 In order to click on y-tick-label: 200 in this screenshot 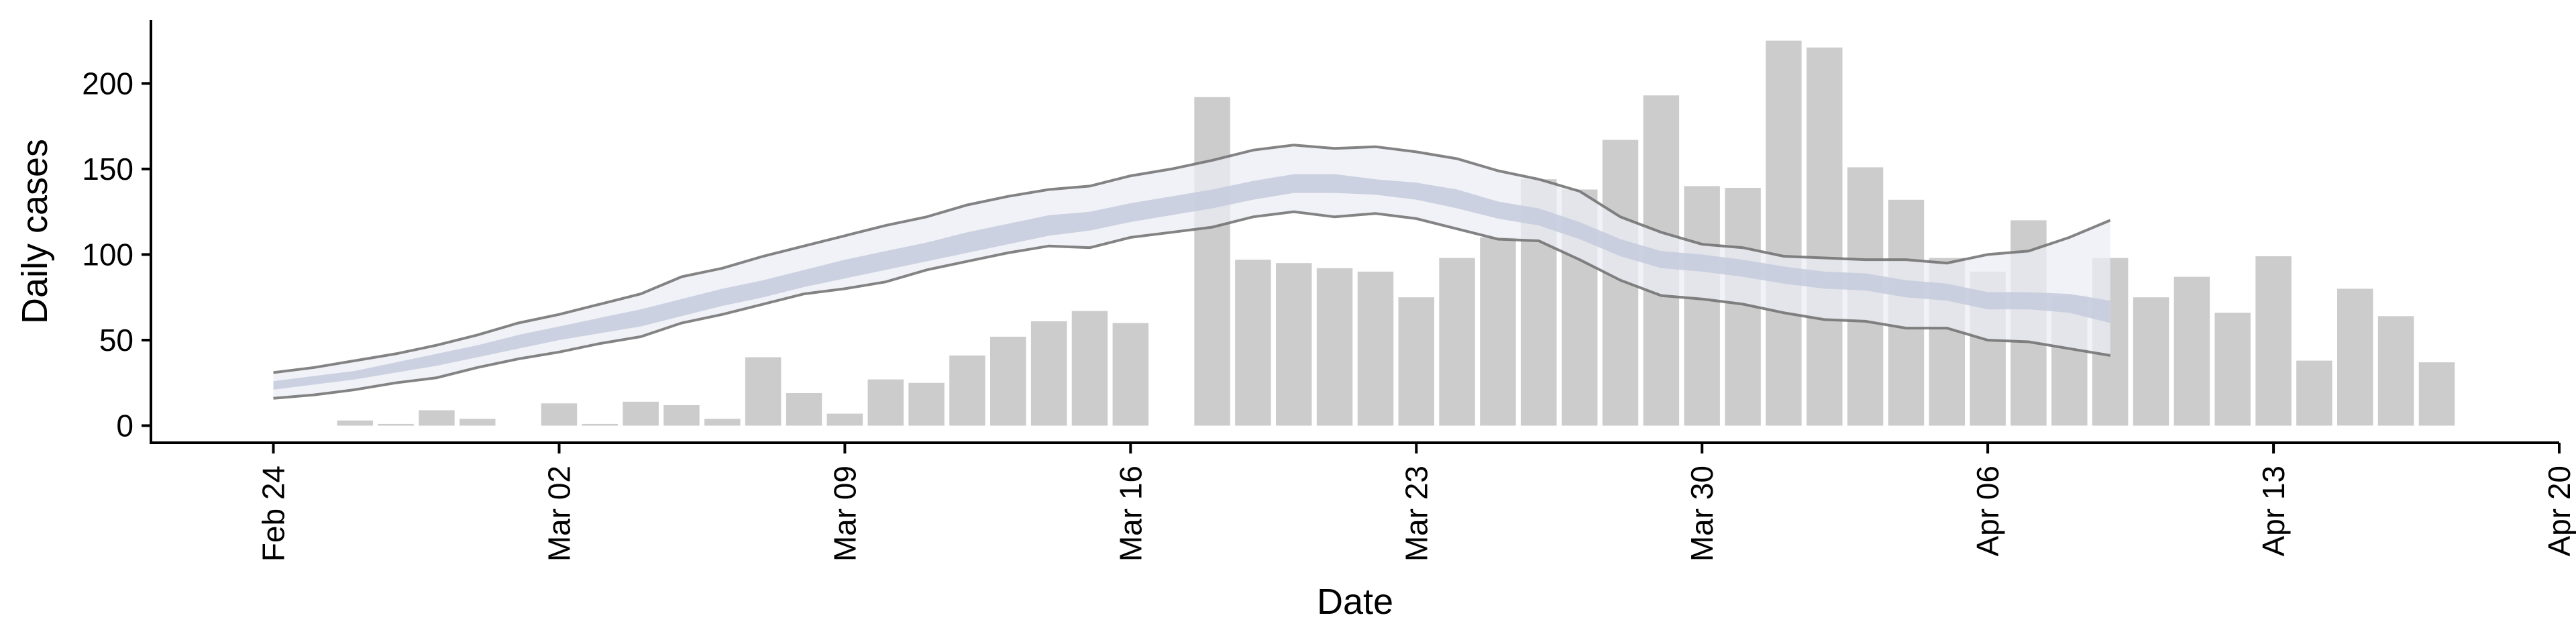, I will do `click(107, 83)`.